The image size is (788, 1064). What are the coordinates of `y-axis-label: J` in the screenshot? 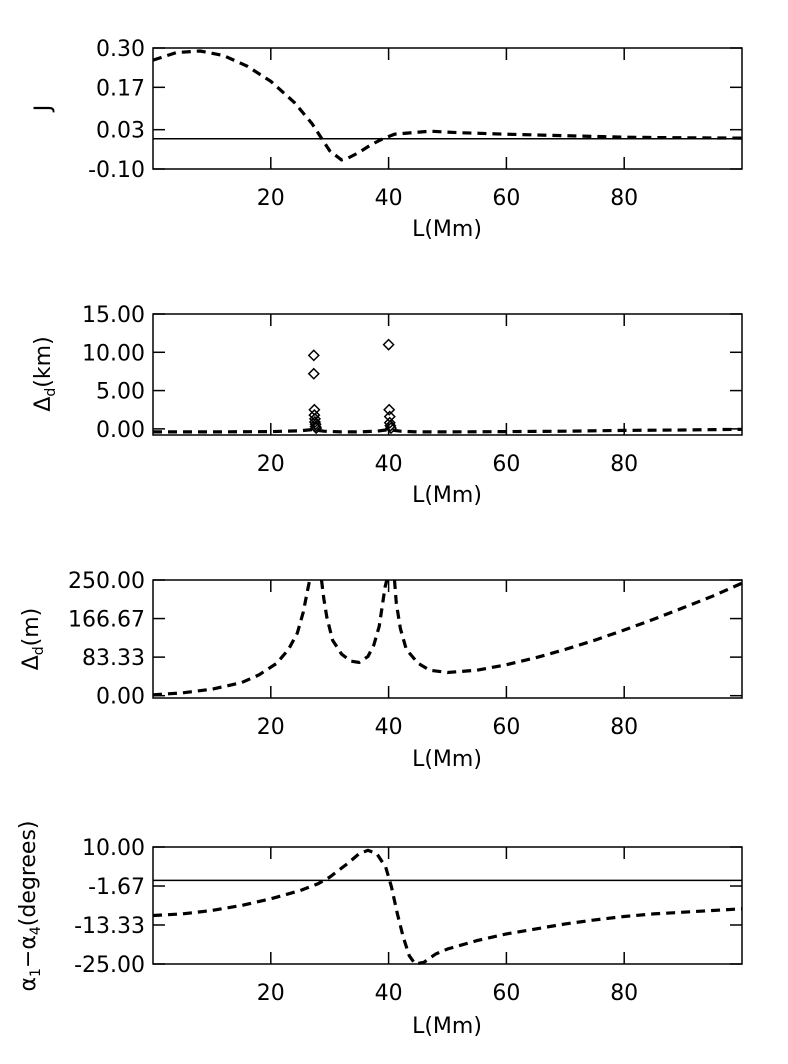 It's located at (43, 109).